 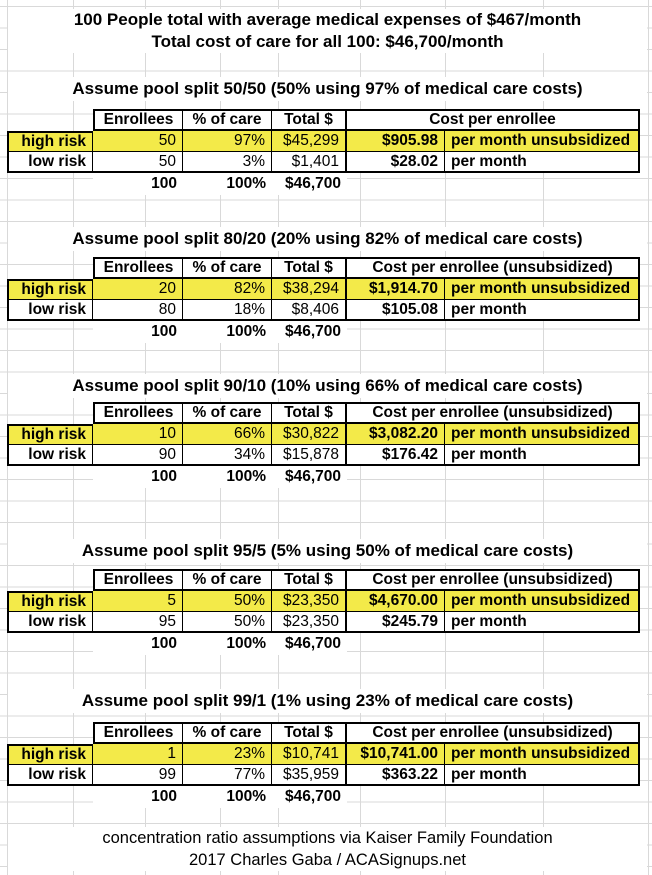 I want to click on cell-enrollees: 80, so click(x=138, y=310).